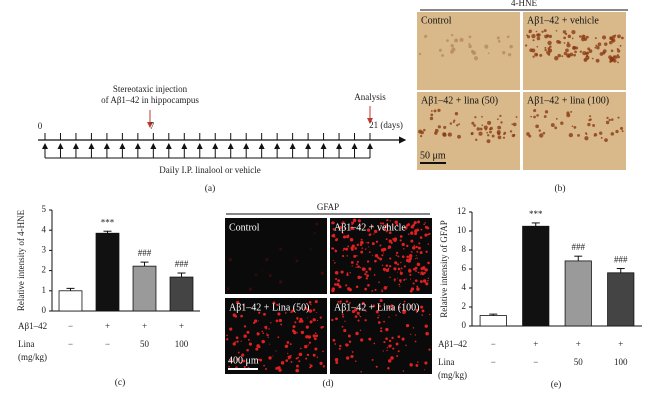 The width and height of the screenshot is (662, 410). What do you see at coordinates (207, 145) in the screenshot?
I see `day-ticks` at bounding box center [207, 145].